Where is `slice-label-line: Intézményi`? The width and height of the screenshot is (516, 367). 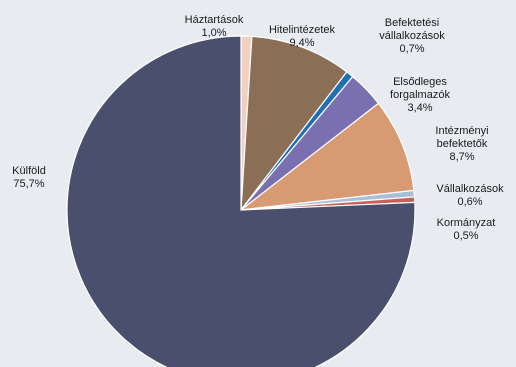
slice-label-line: Intézményi is located at coordinates (461, 131).